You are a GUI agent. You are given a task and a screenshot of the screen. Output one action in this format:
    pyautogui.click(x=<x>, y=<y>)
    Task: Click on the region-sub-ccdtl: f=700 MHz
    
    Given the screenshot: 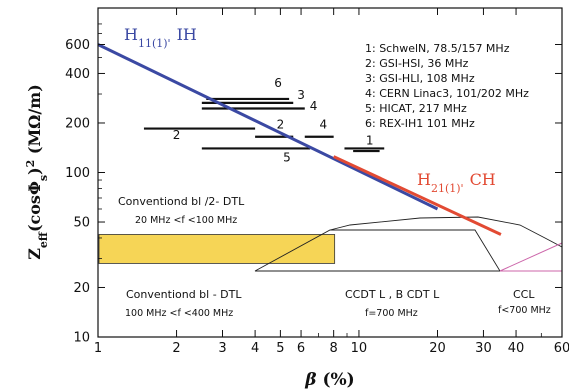 What is the action you would take?
    pyautogui.click(x=391, y=313)
    